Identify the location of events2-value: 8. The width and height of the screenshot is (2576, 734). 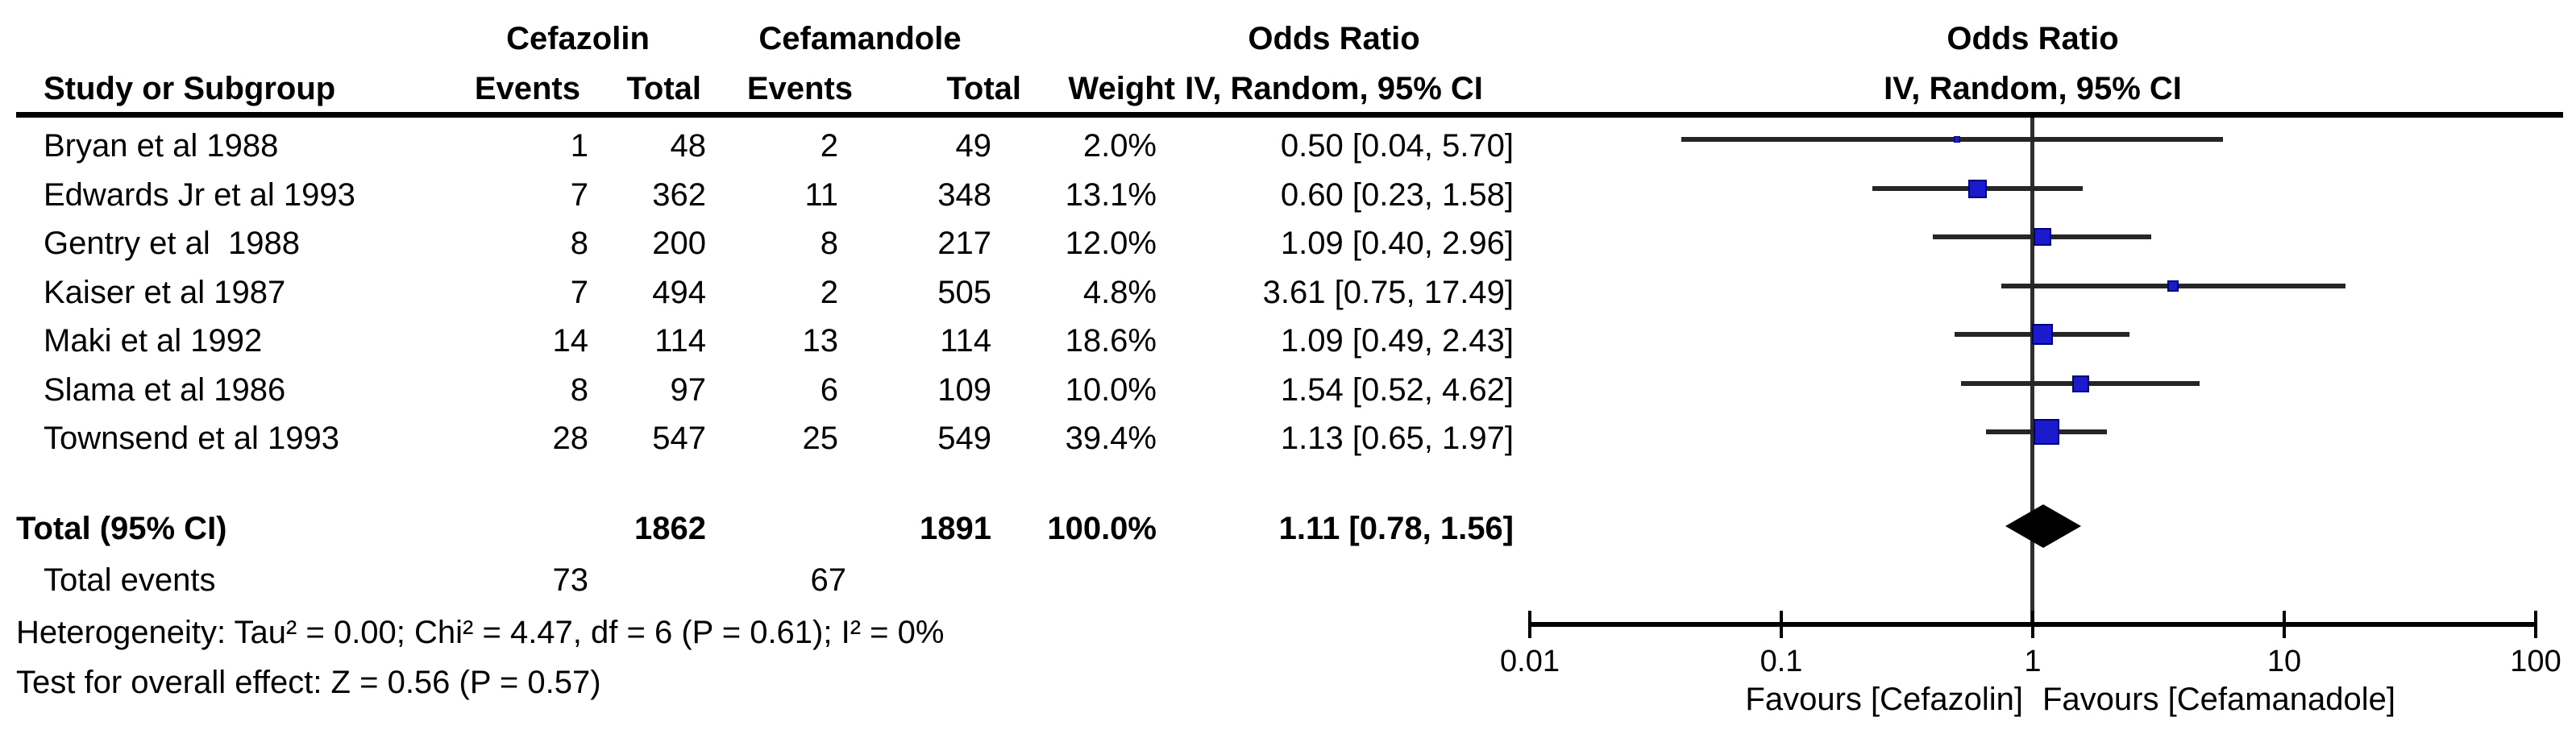
(829, 243).